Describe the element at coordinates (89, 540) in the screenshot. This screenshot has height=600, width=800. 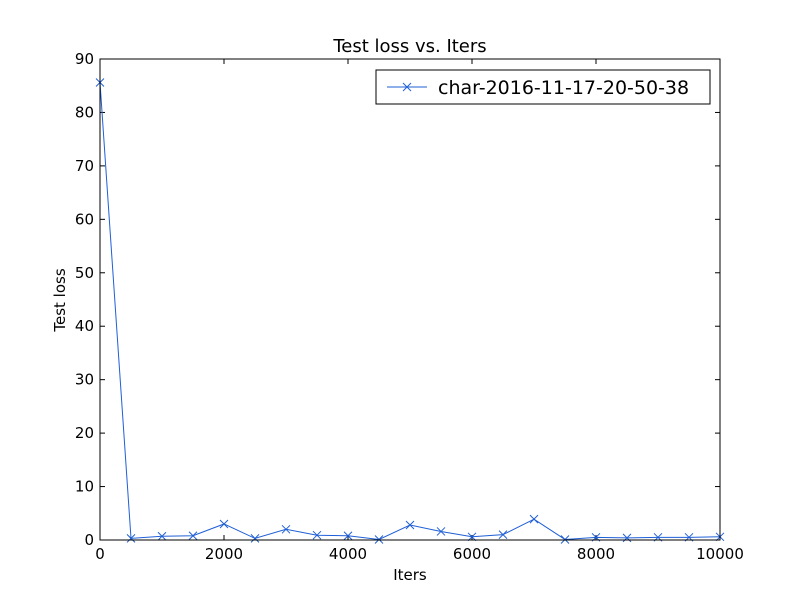
I see `y-tick-label: 0` at that location.